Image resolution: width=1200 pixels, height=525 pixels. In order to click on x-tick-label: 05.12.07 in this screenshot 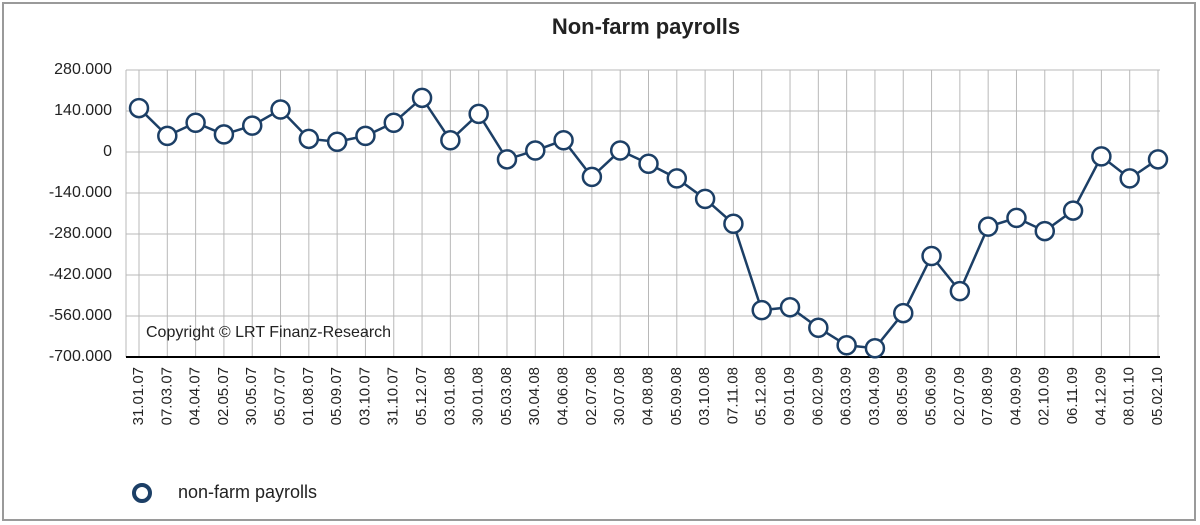, I will do `click(421, 396)`.